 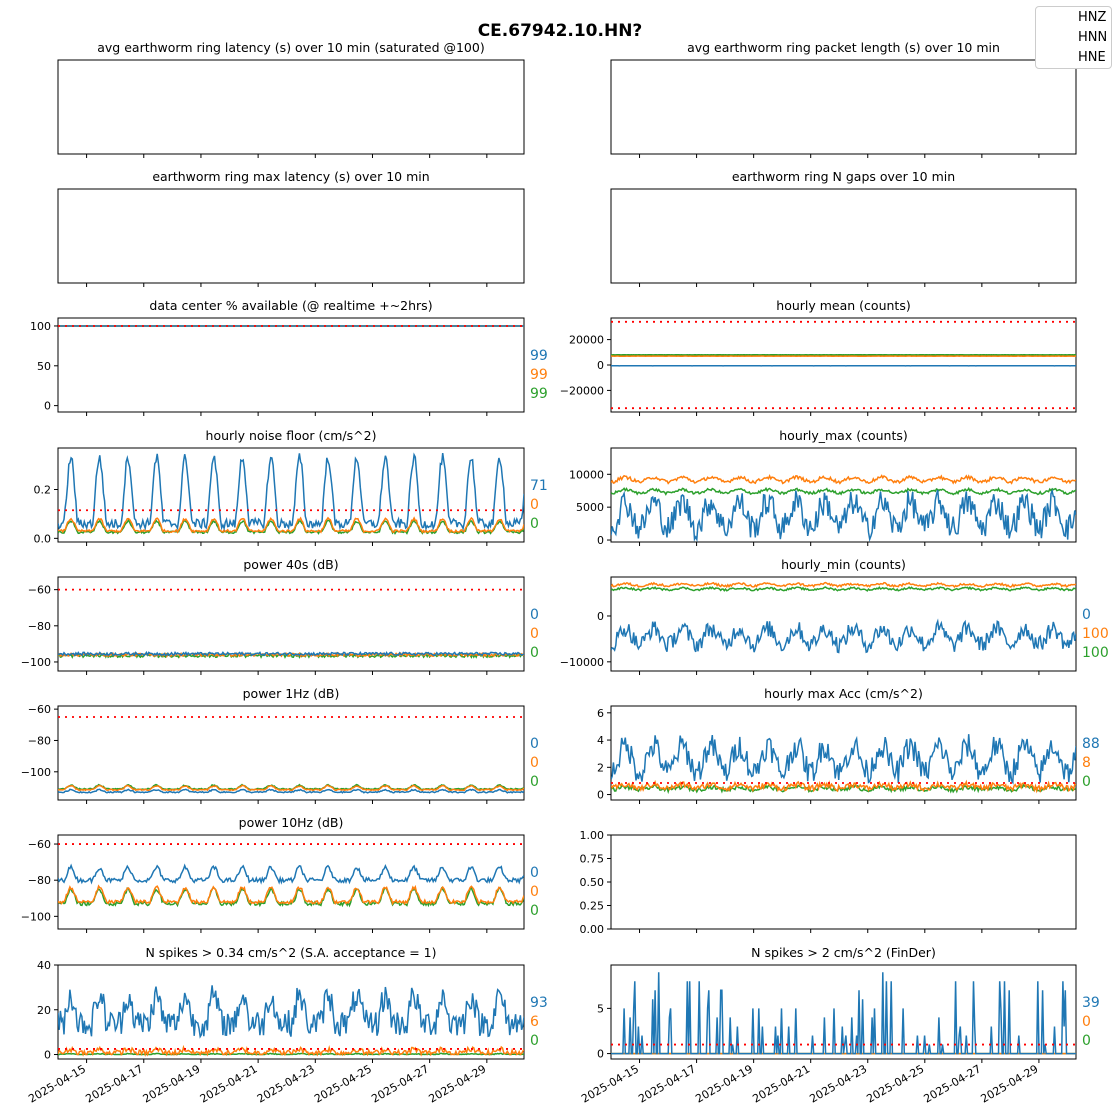 What do you see at coordinates (818, 357) in the screenshot?
I see `panel-p6: hourly mean (counts) −20000 0 20000` at bounding box center [818, 357].